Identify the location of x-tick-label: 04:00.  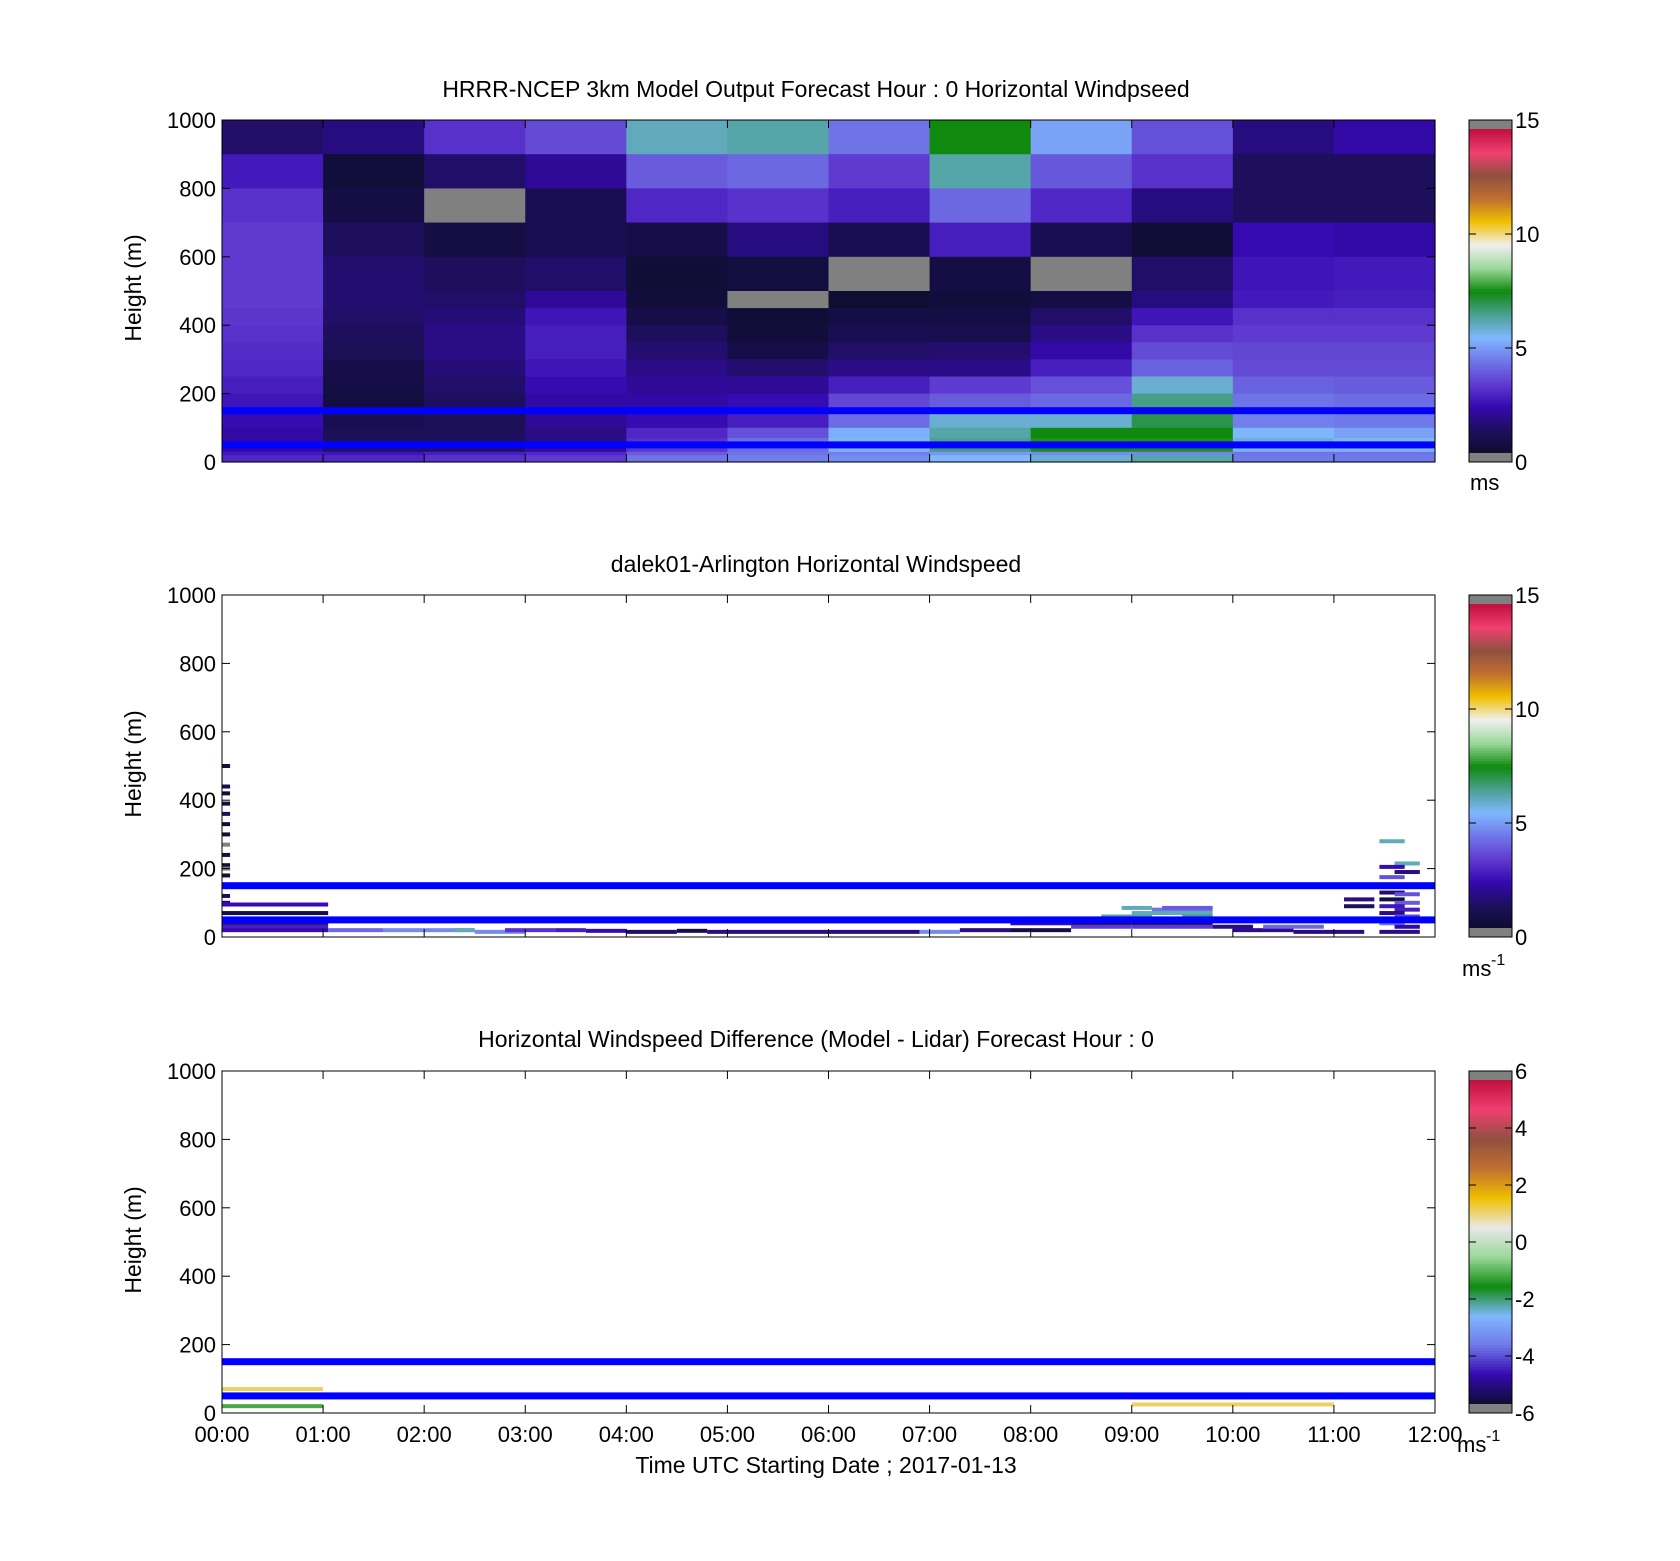
(626, 1434).